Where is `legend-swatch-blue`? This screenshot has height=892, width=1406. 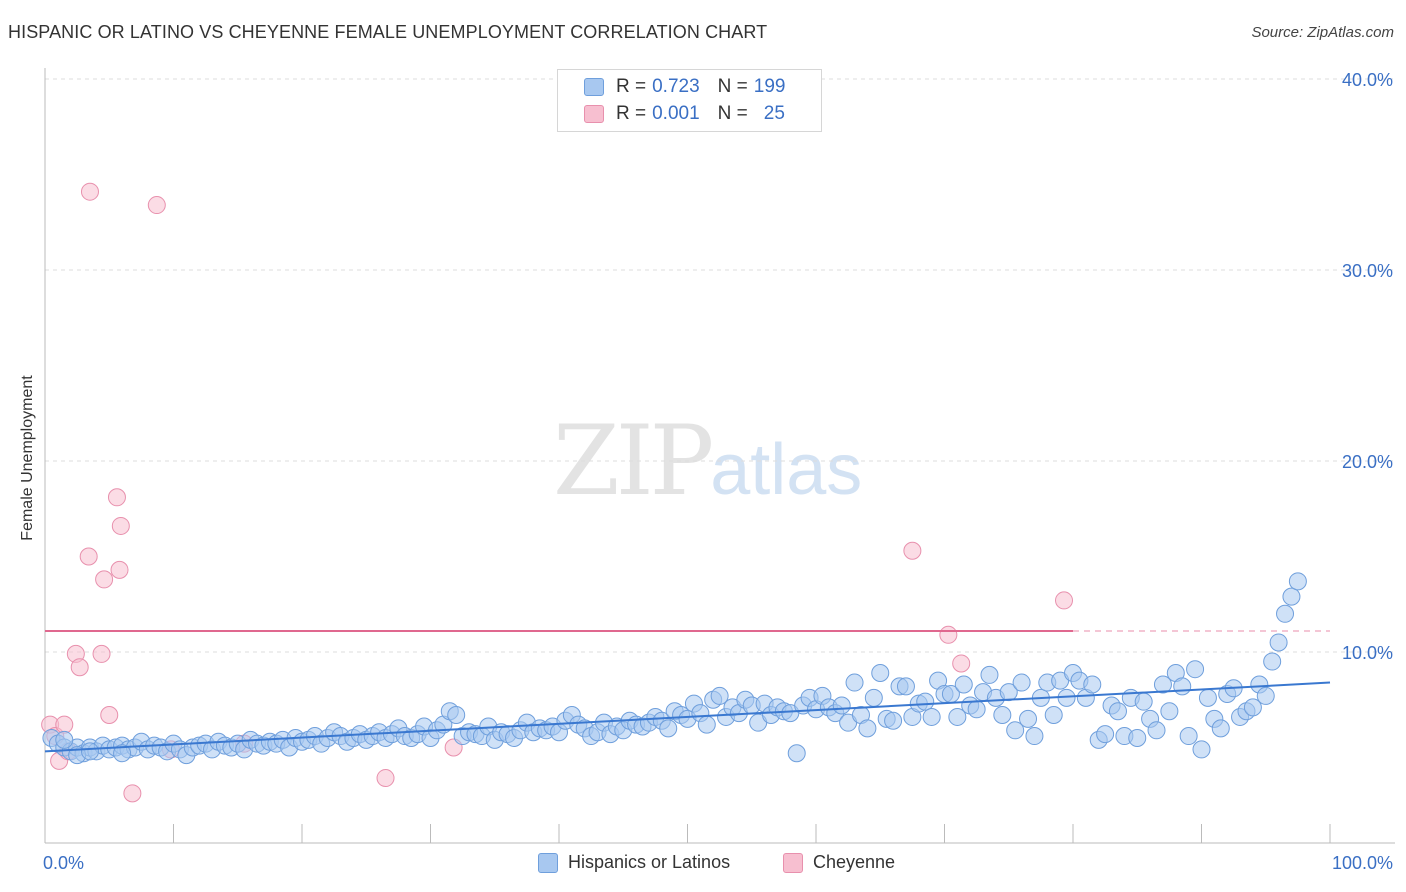 legend-swatch-blue is located at coordinates (594, 87).